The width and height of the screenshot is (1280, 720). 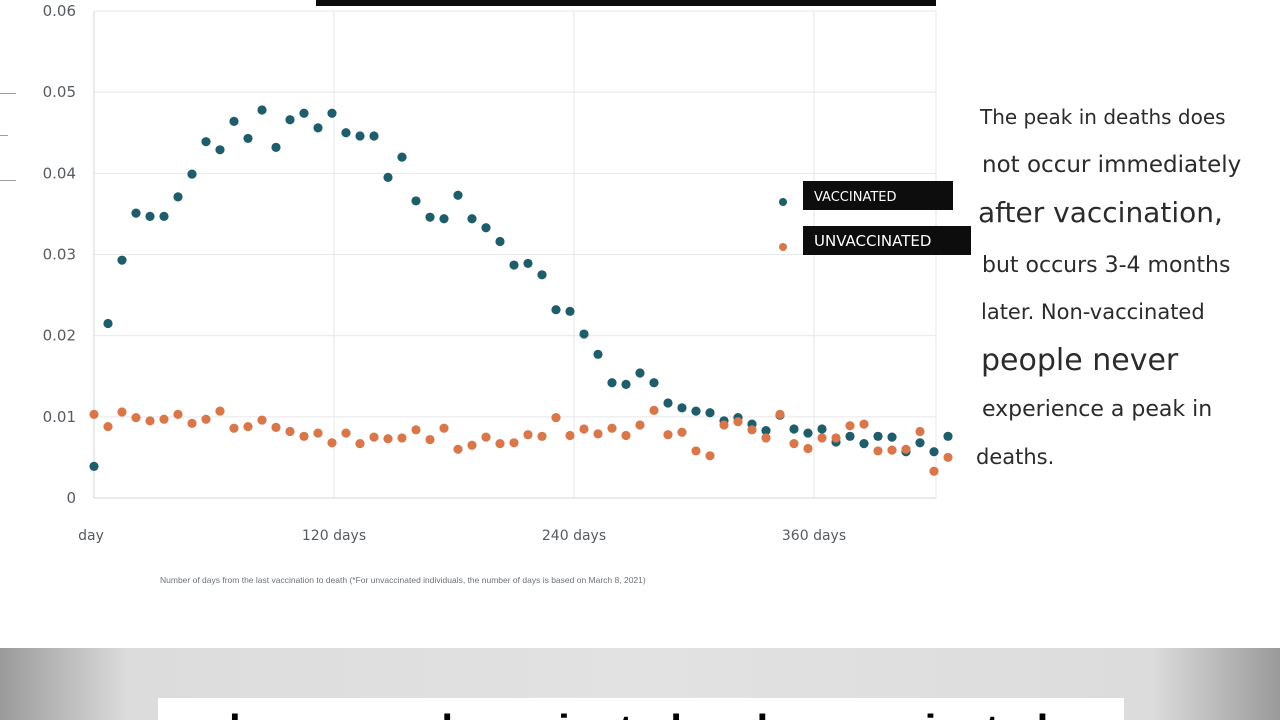 What do you see at coordinates (71, 498) in the screenshot?
I see `y-tick-label: 0` at bounding box center [71, 498].